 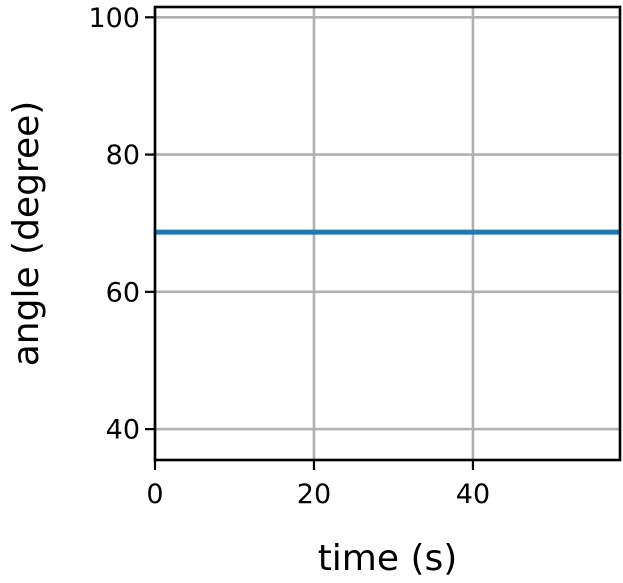 I want to click on x-tick-label: 20, so click(x=314, y=494).